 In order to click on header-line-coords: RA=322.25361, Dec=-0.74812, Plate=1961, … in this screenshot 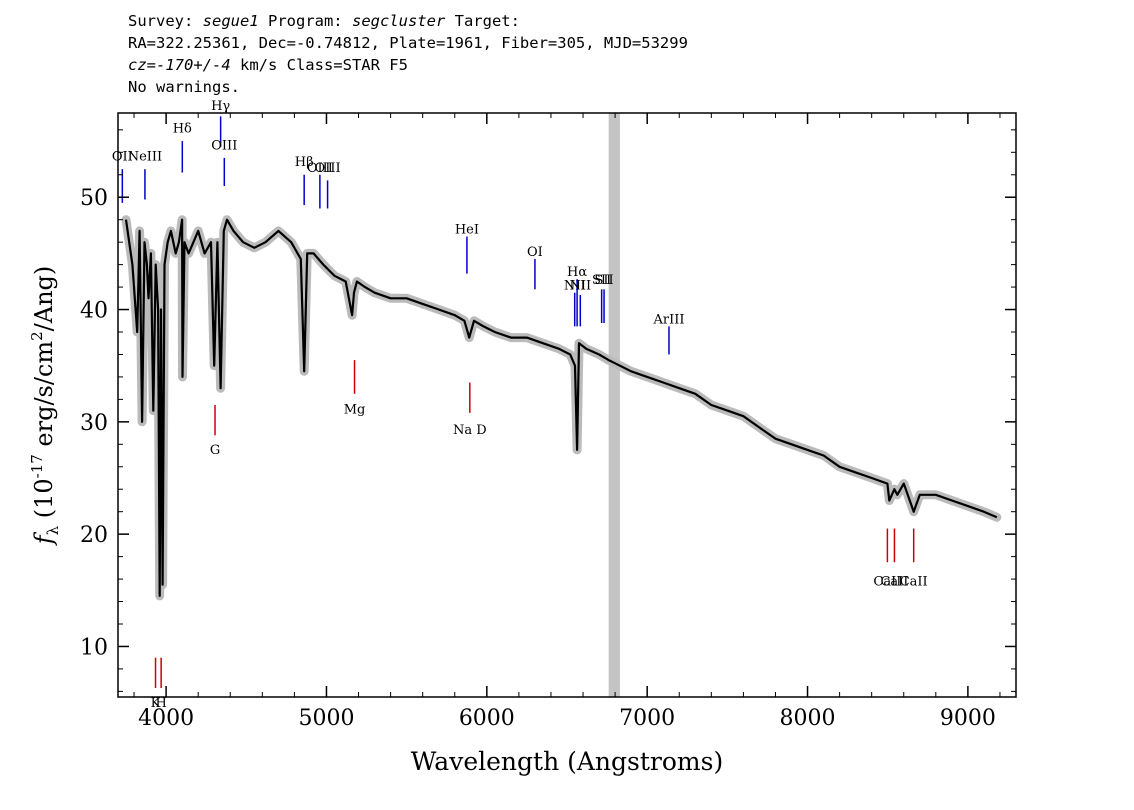, I will do `click(408, 43)`.